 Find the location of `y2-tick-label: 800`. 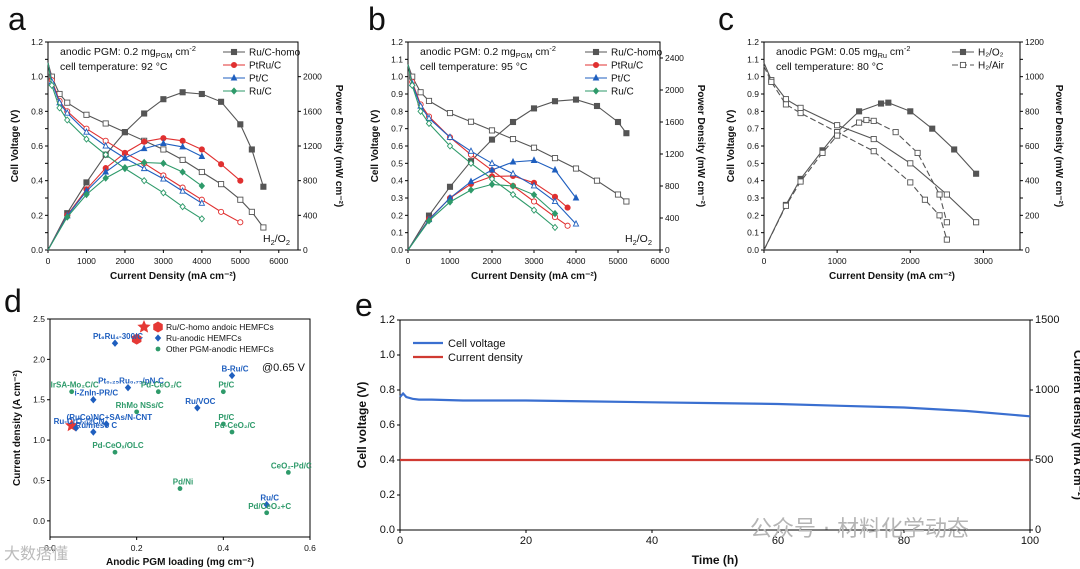

y2-tick-label: 800 is located at coordinates (672, 186).